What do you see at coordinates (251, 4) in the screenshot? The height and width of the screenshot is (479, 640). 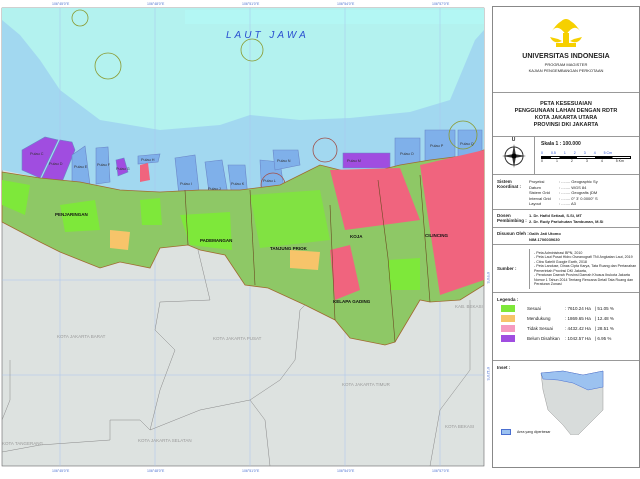 I see `label: 106°51'0"E` at bounding box center [251, 4].